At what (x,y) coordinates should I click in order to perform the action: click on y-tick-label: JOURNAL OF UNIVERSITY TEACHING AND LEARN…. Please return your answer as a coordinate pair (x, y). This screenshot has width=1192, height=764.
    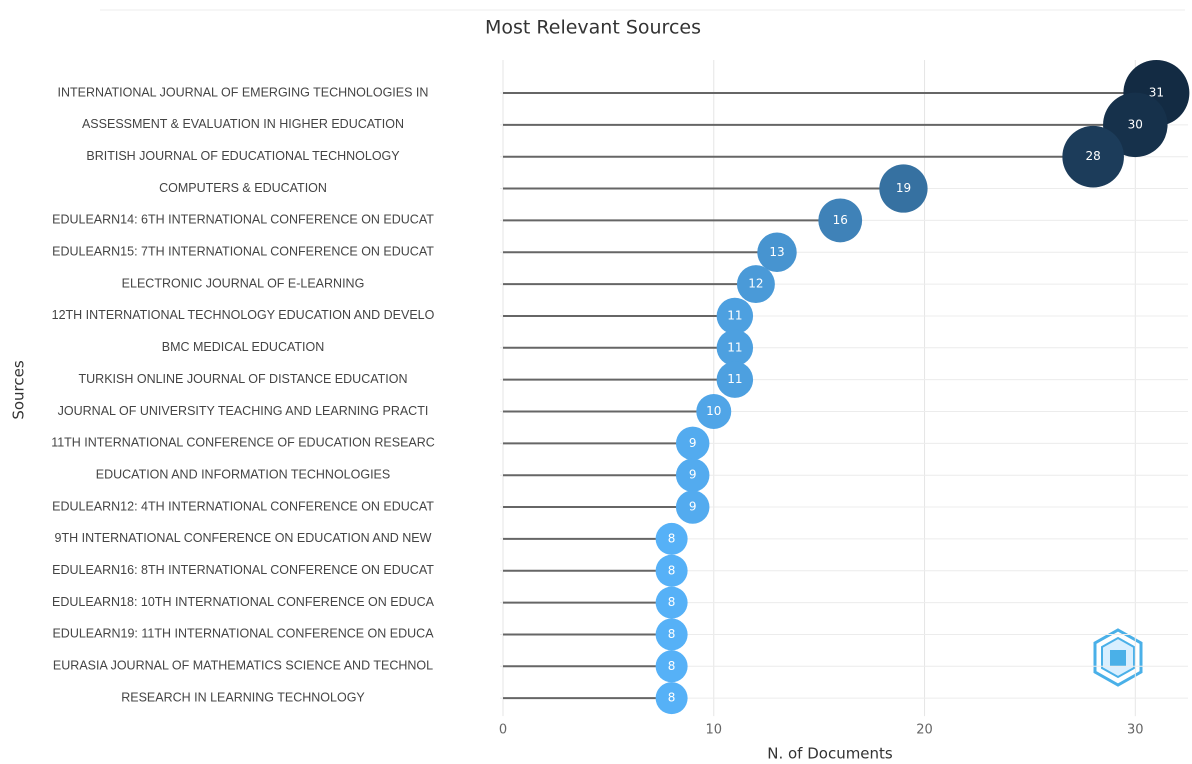
    Looking at the image, I should click on (243, 411).